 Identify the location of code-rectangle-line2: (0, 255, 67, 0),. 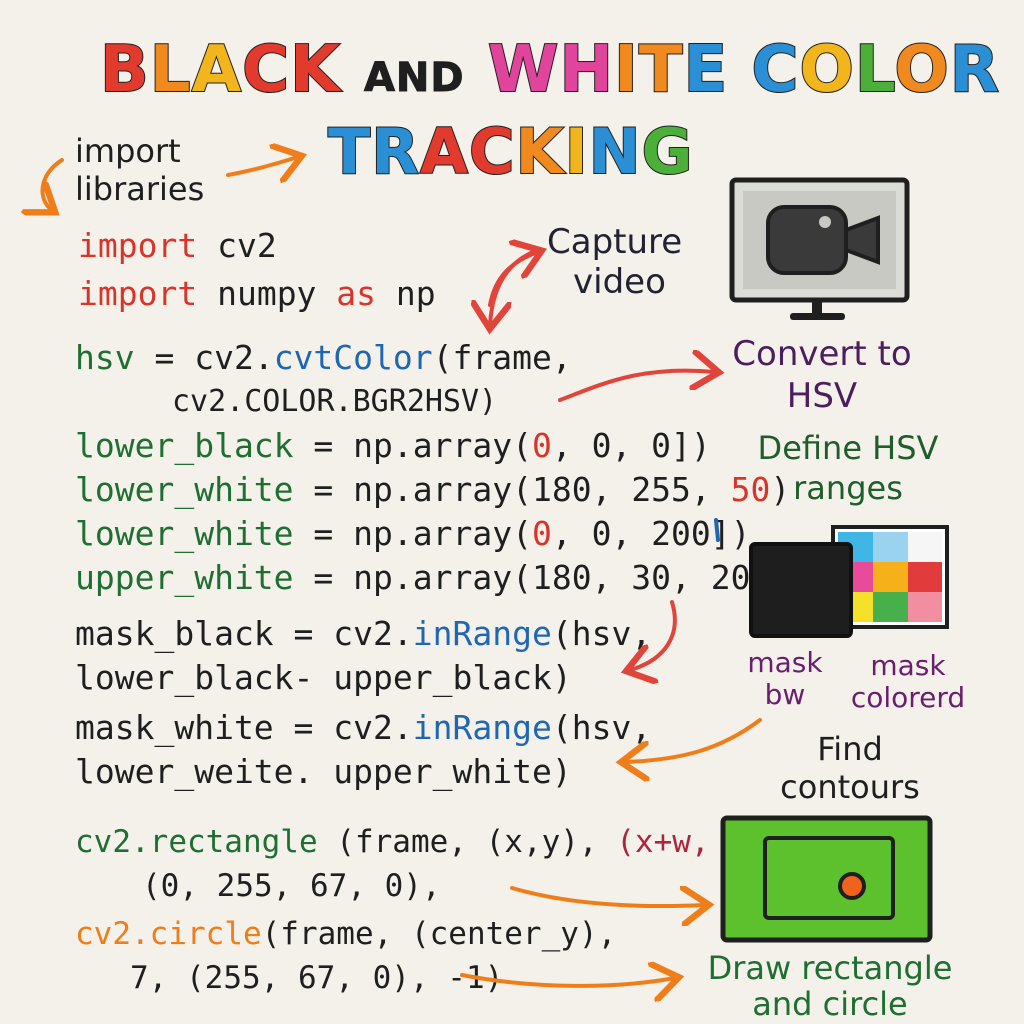
(291, 886).